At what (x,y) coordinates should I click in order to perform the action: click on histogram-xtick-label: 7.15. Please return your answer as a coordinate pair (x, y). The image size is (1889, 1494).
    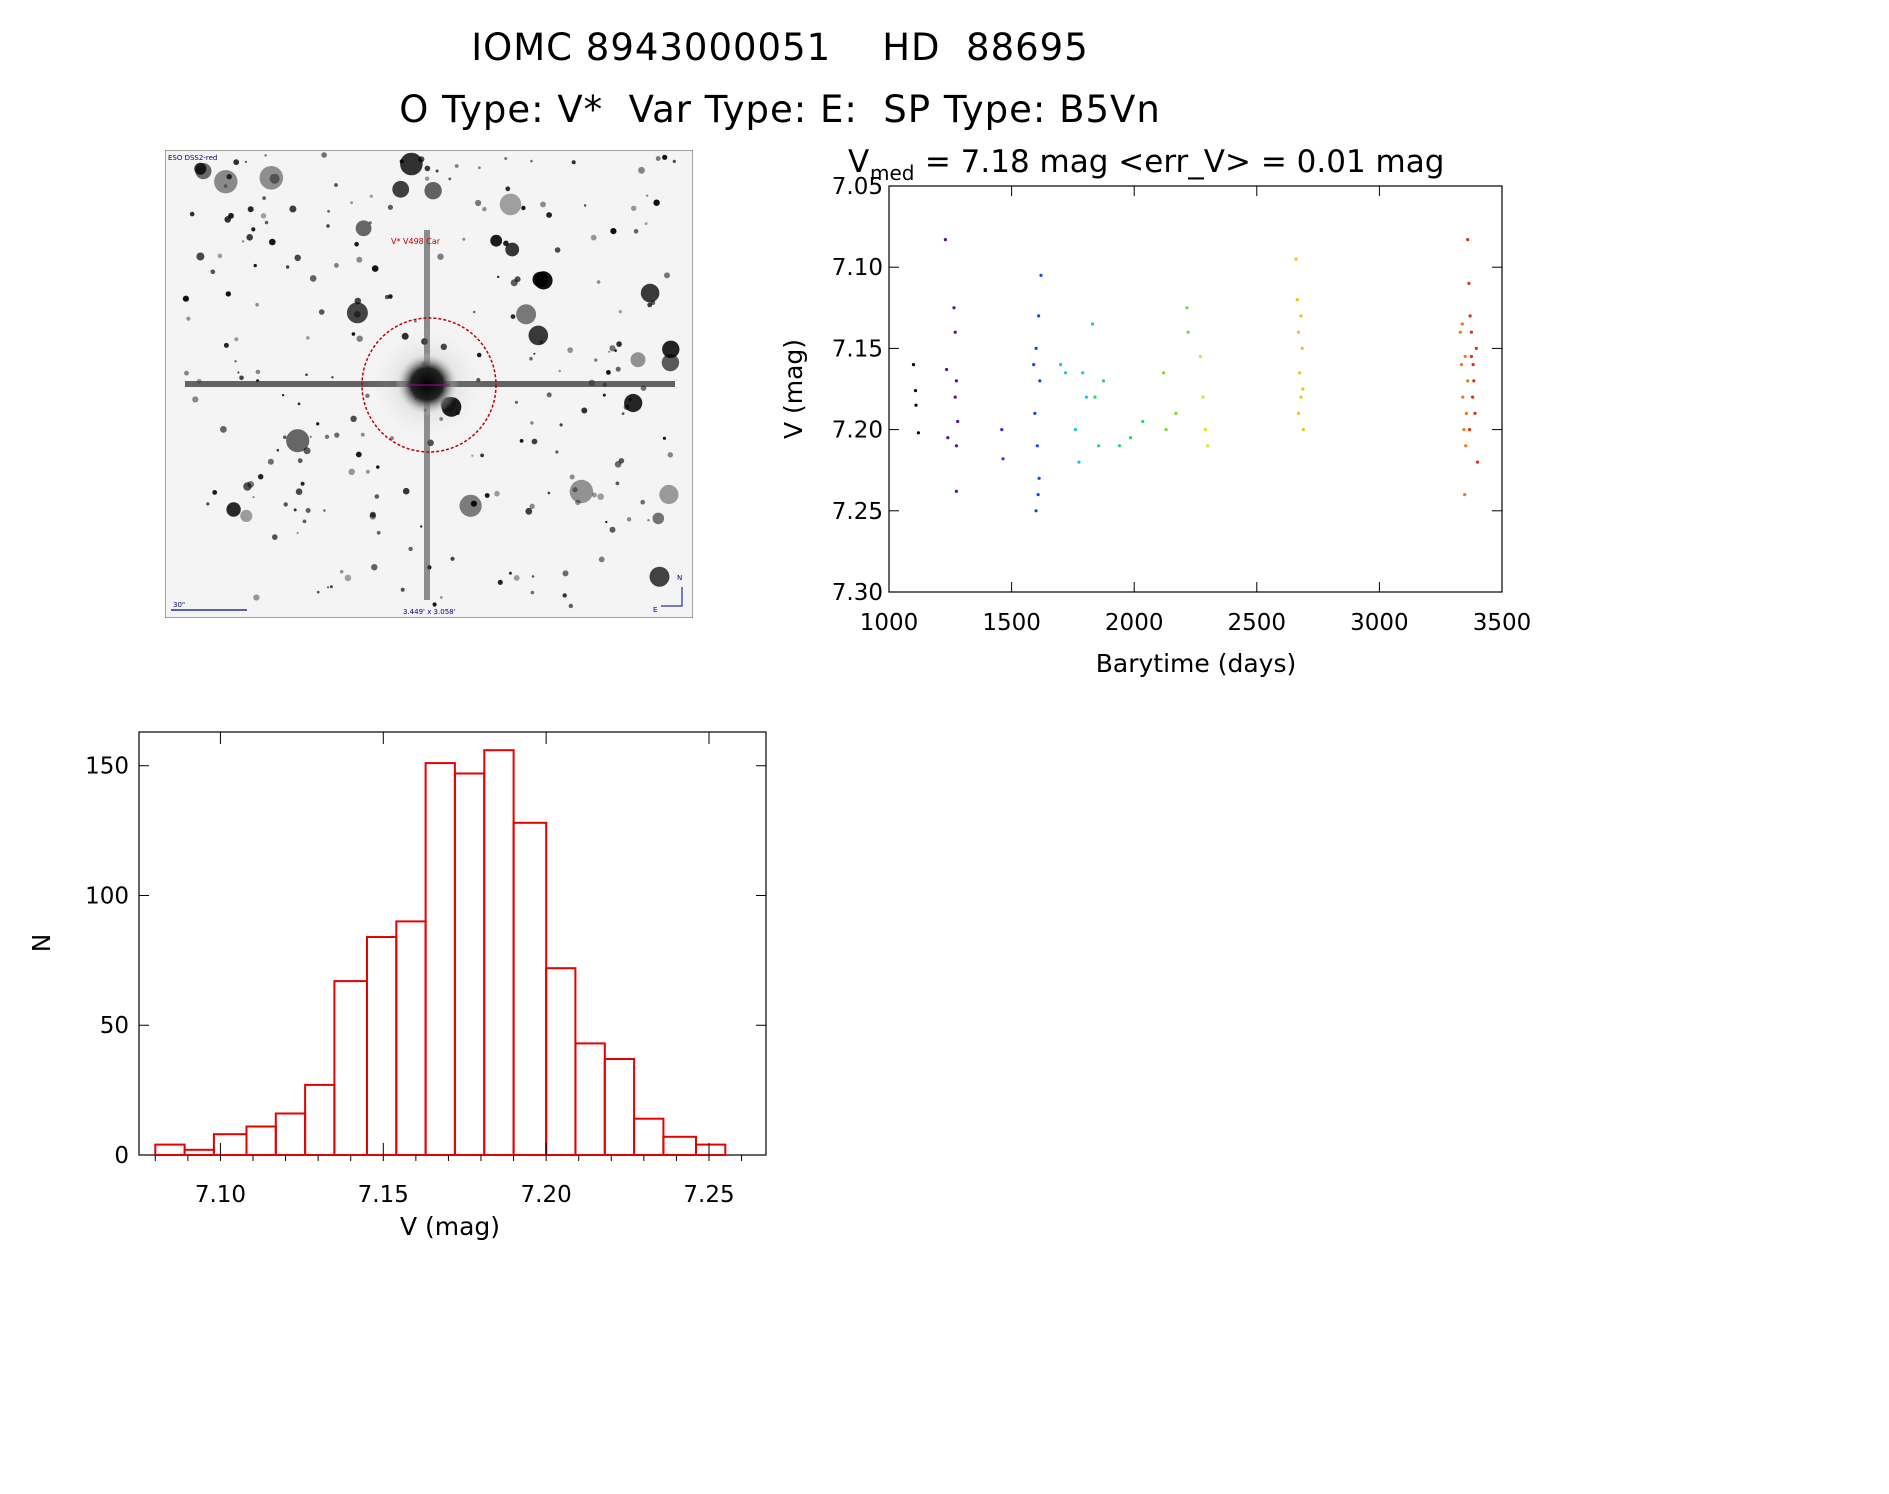
    Looking at the image, I should click on (383, 1195).